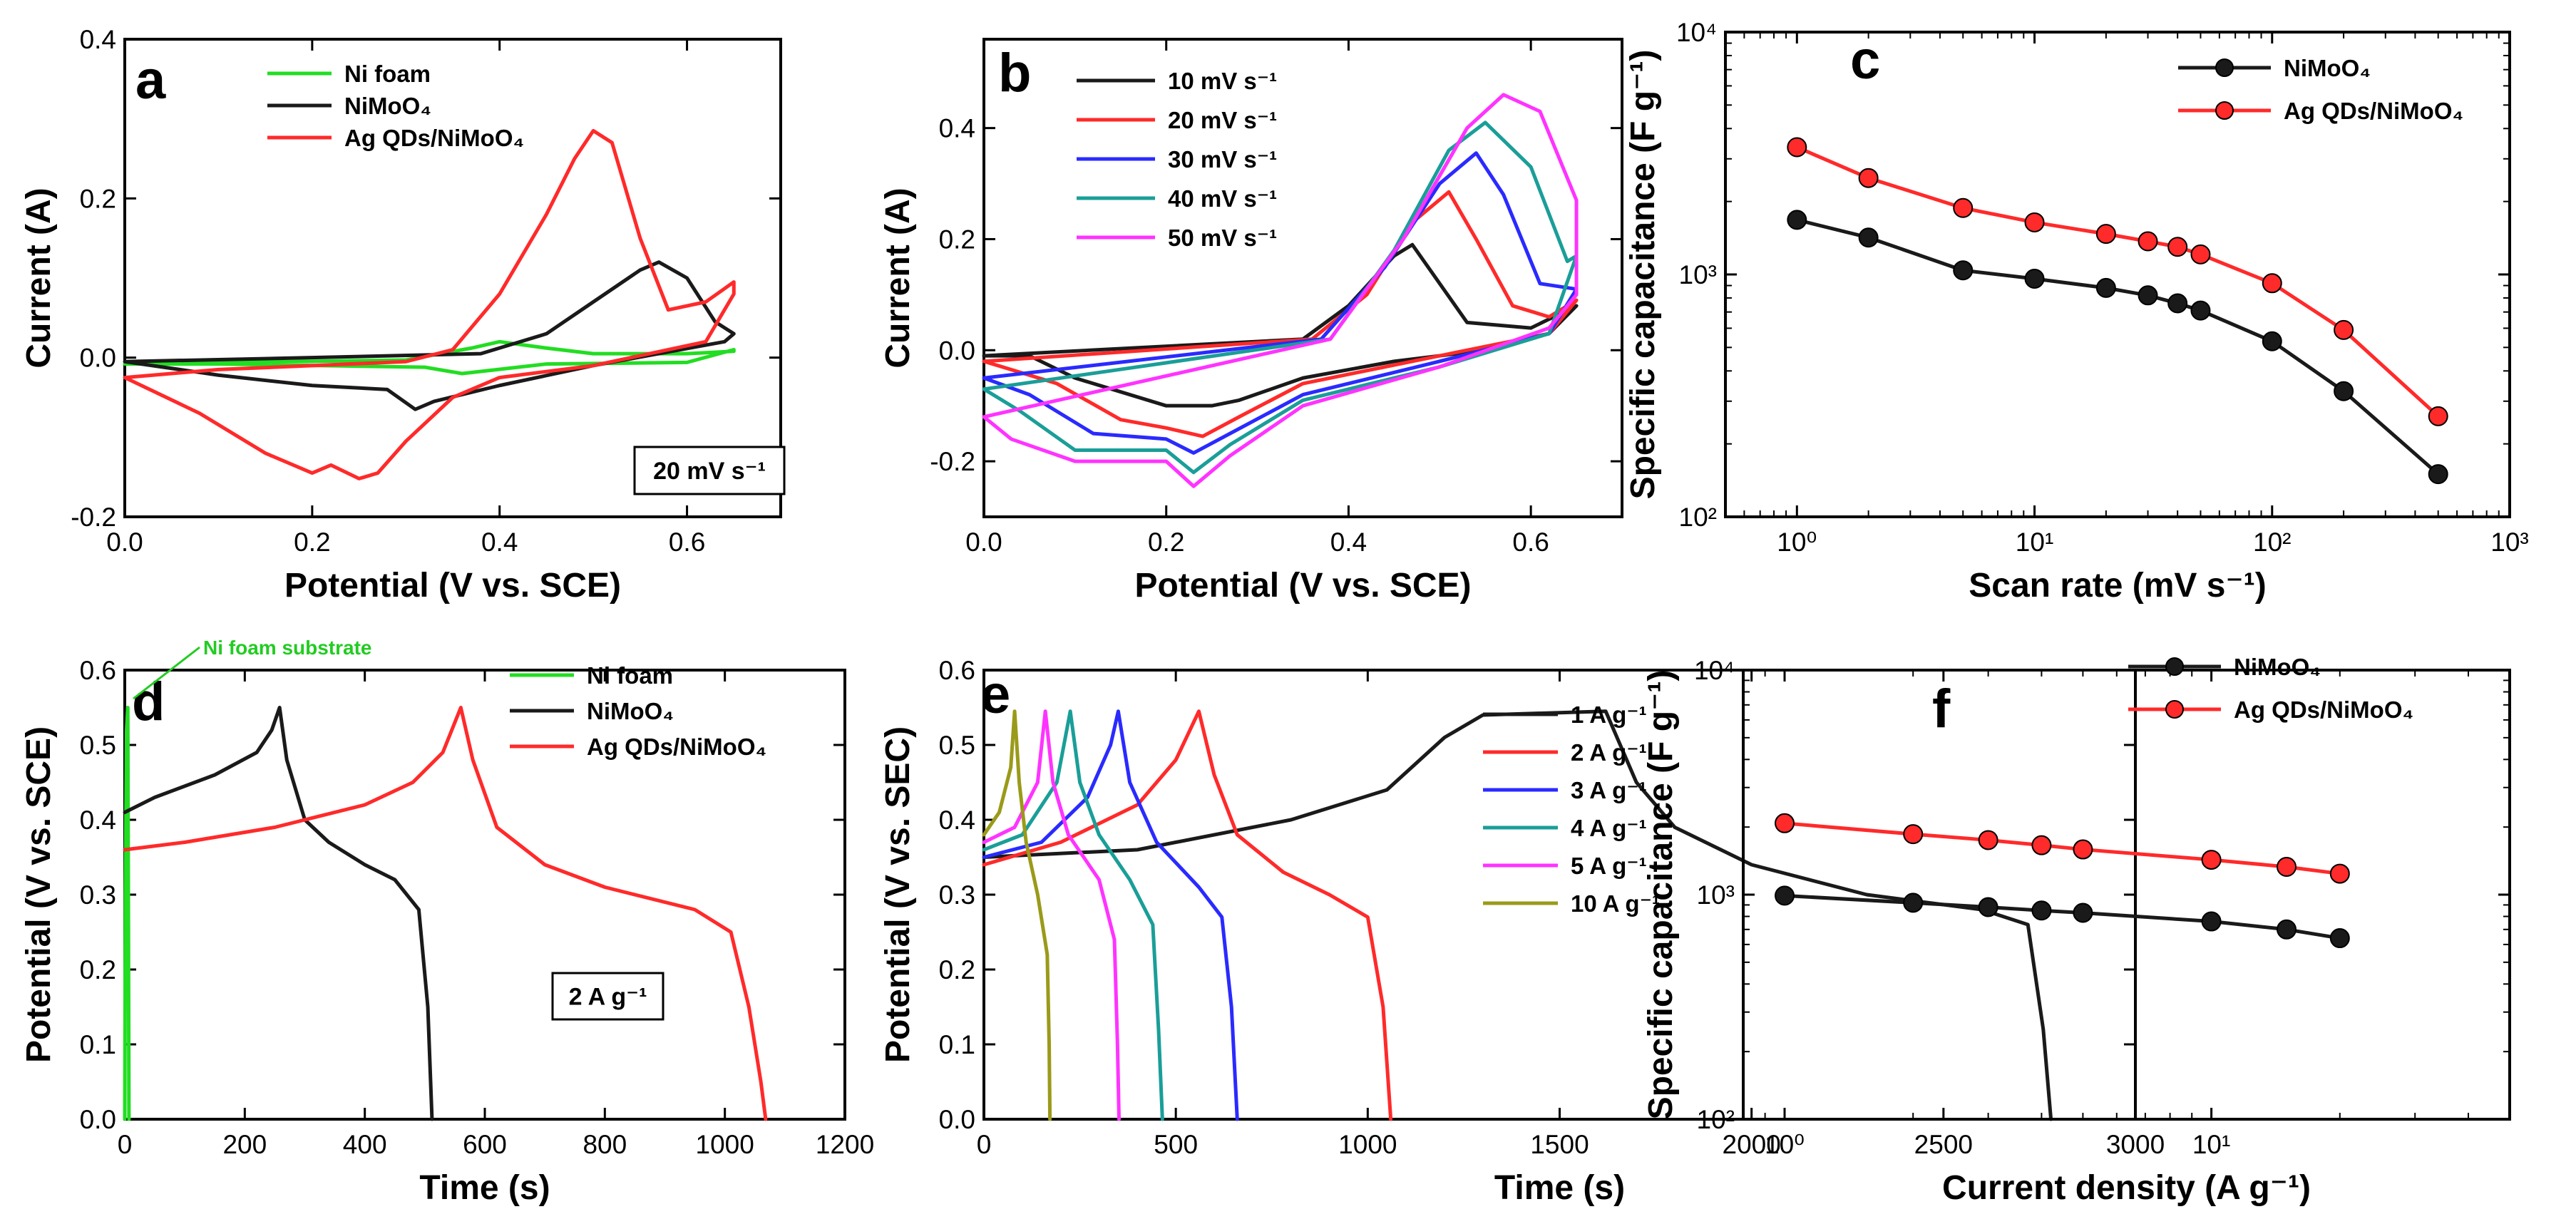 The image size is (2576, 1224). I want to click on plot-frame, so click(1302, 278).